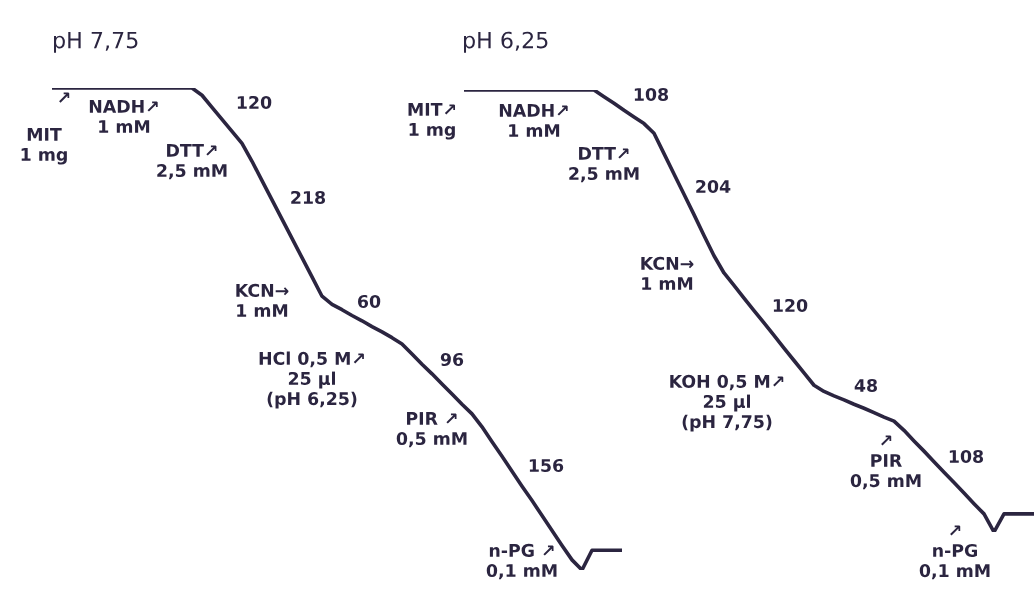 The width and height of the screenshot is (1036, 603). What do you see at coordinates (431, 430) in the screenshot?
I see `annotation: PIR ↗ 0,5 mM` at bounding box center [431, 430].